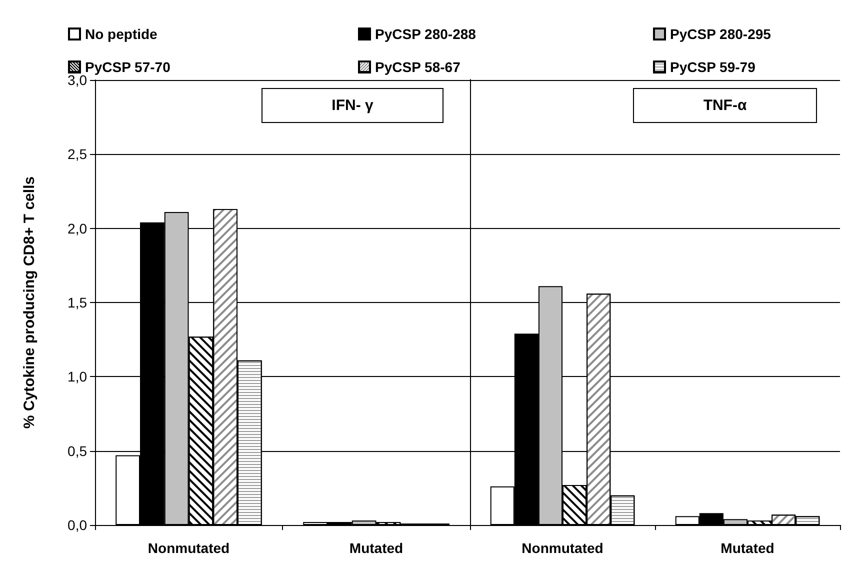 This screenshot has width=846, height=573. Describe the element at coordinates (78, 450) in the screenshot. I see `y-tick-label: 0,5` at that location.